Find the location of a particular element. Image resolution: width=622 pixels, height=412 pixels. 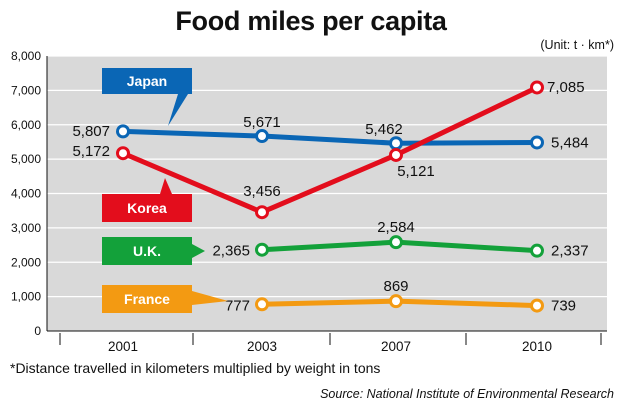

data-label-france: 869 is located at coordinates (395, 286).